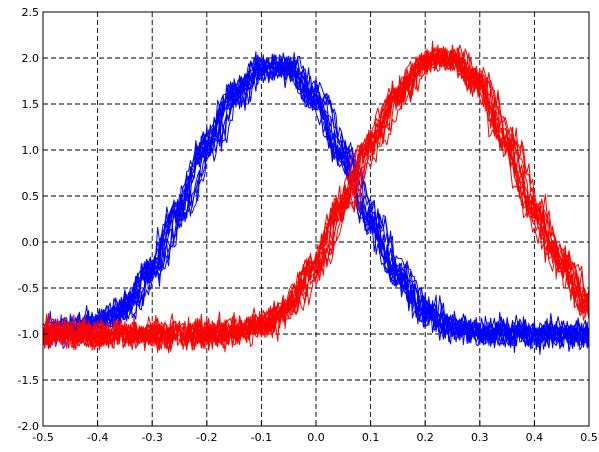 The image size is (599, 452). I want to click on x-tick-labels: -0.5 -0.4 -0.3 -0.2 -0.1 0.0 0.1 0.2 0.3 0.4 0.5, so click(314, 437).